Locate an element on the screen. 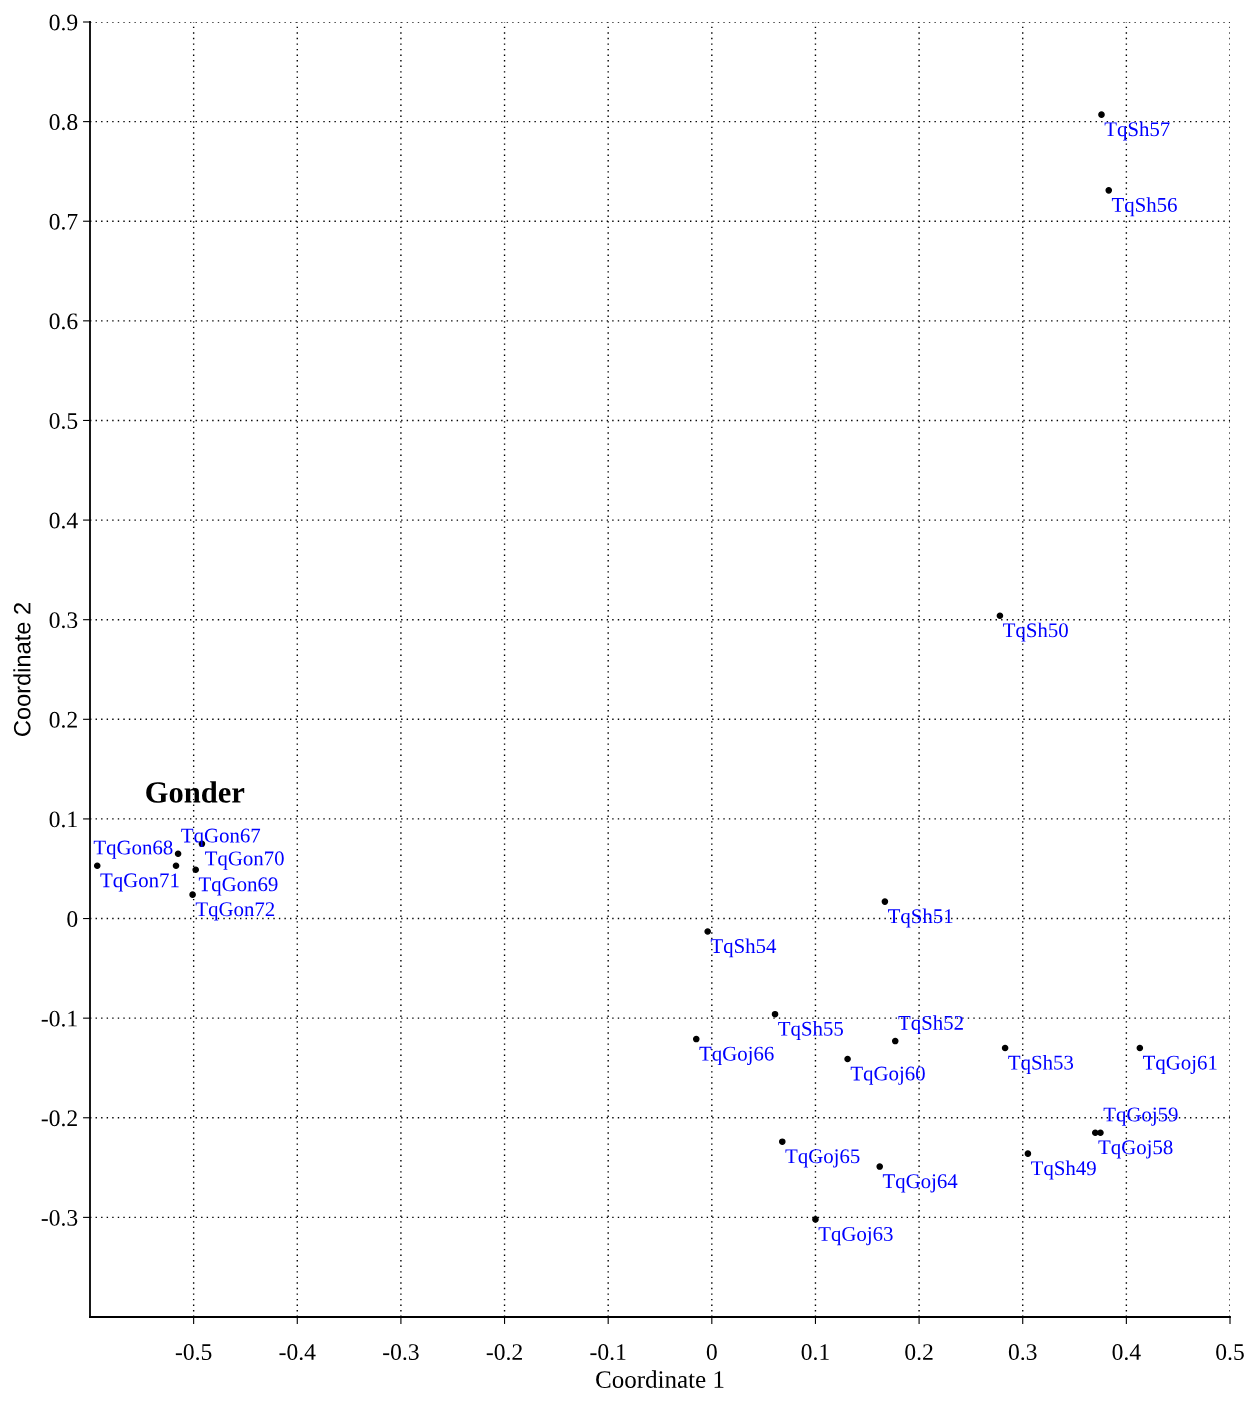 The width and height of the screenshot is (1255, 1409). y-tick-label: -0.3 is located at coordinates (59, 1217).